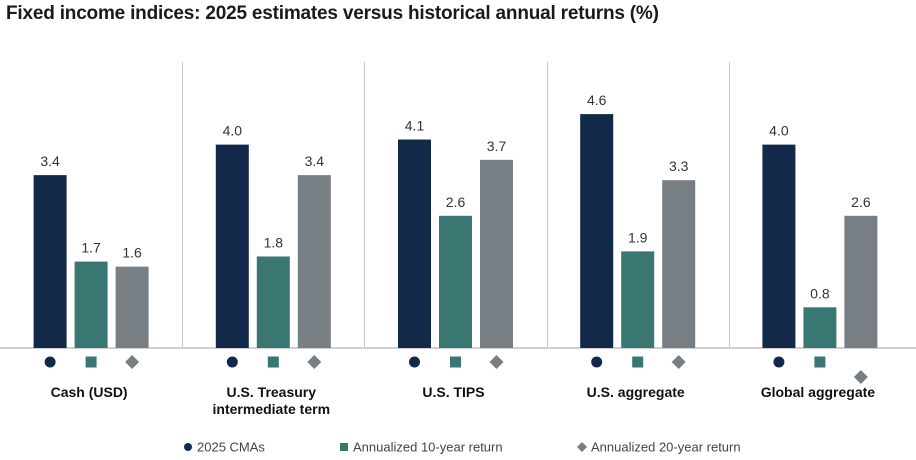  I want to click on legend-label: Annualized 20-year return, so click(666, 447).